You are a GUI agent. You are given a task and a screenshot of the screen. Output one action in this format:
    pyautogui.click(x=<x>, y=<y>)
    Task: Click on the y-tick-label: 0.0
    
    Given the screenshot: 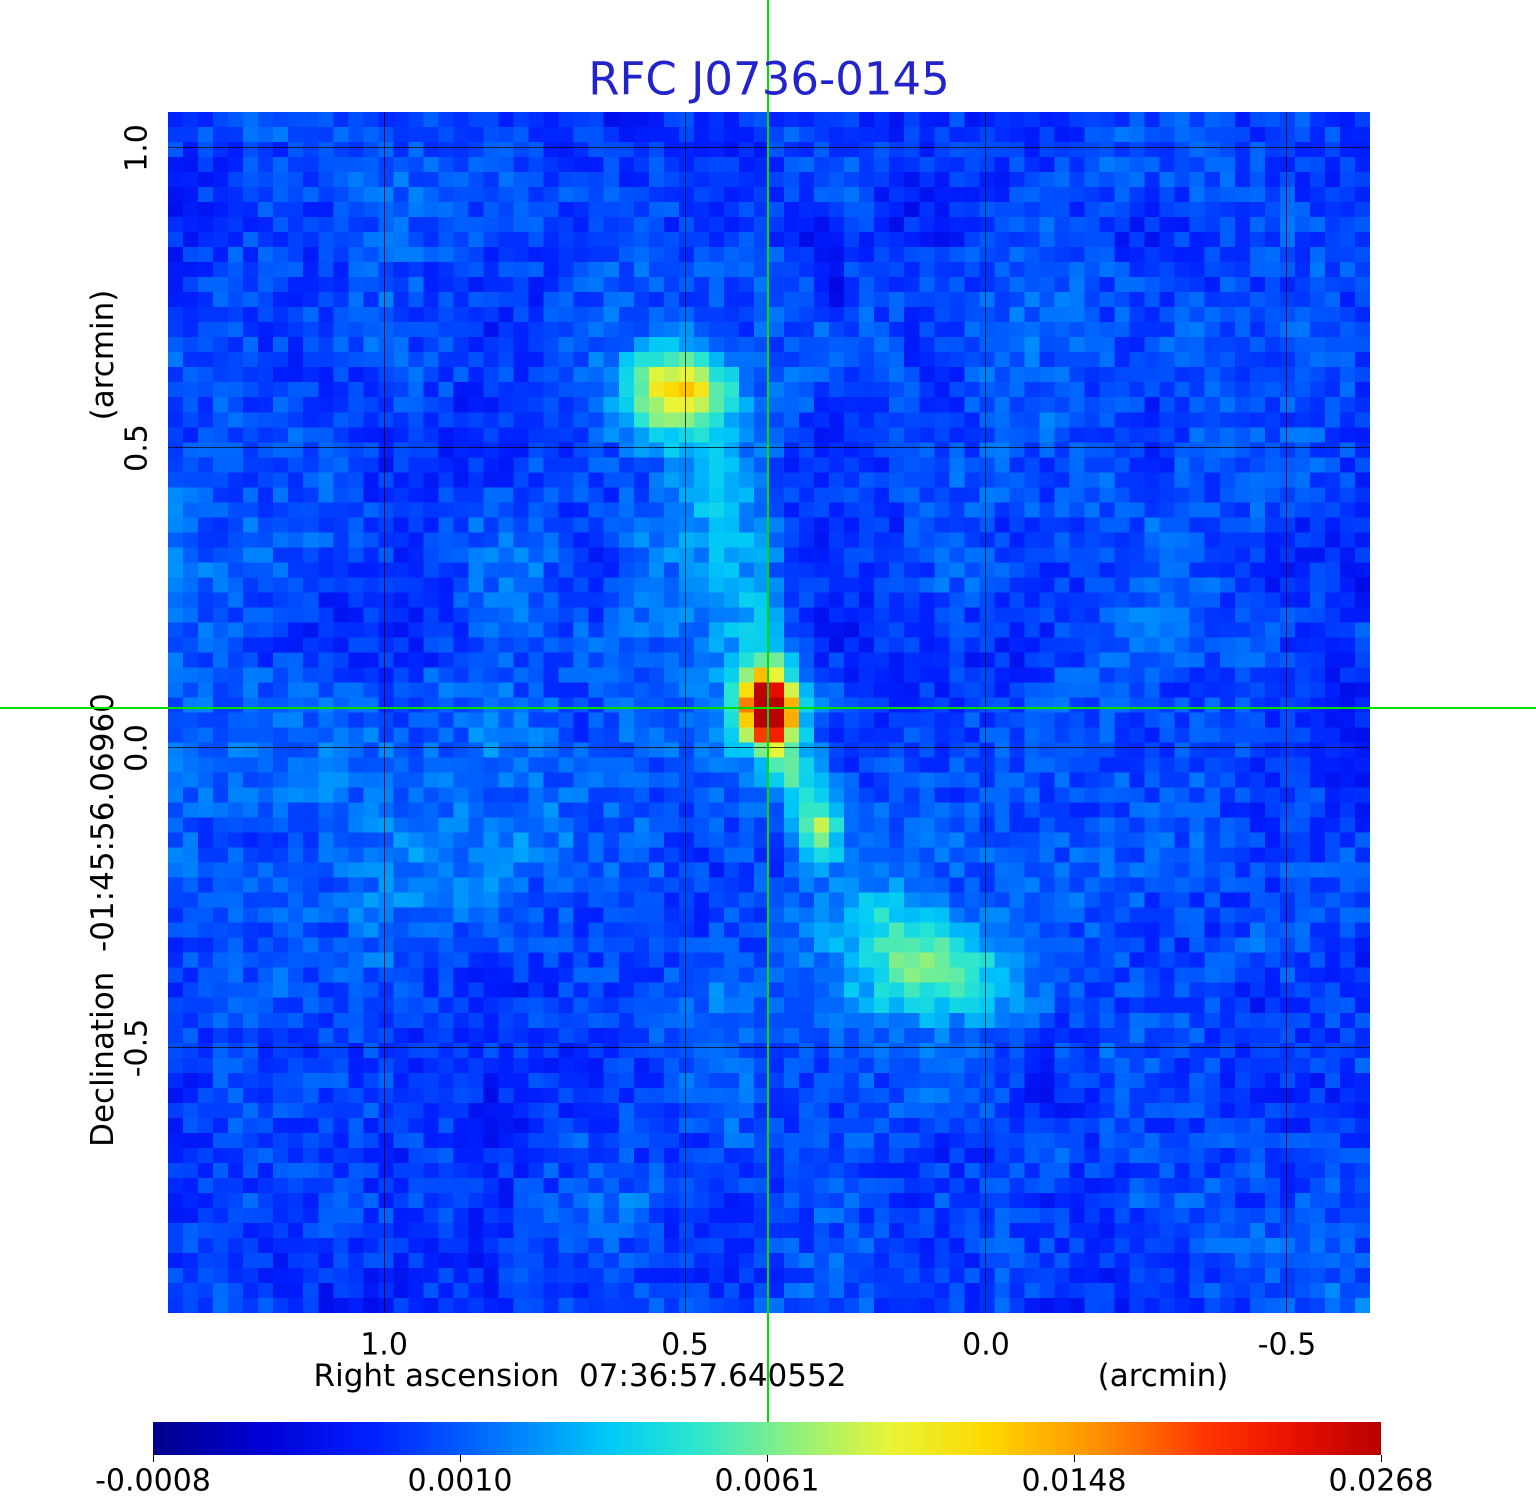 What is the action you would take?
    pyautogui.click(x=137, y=748)
    